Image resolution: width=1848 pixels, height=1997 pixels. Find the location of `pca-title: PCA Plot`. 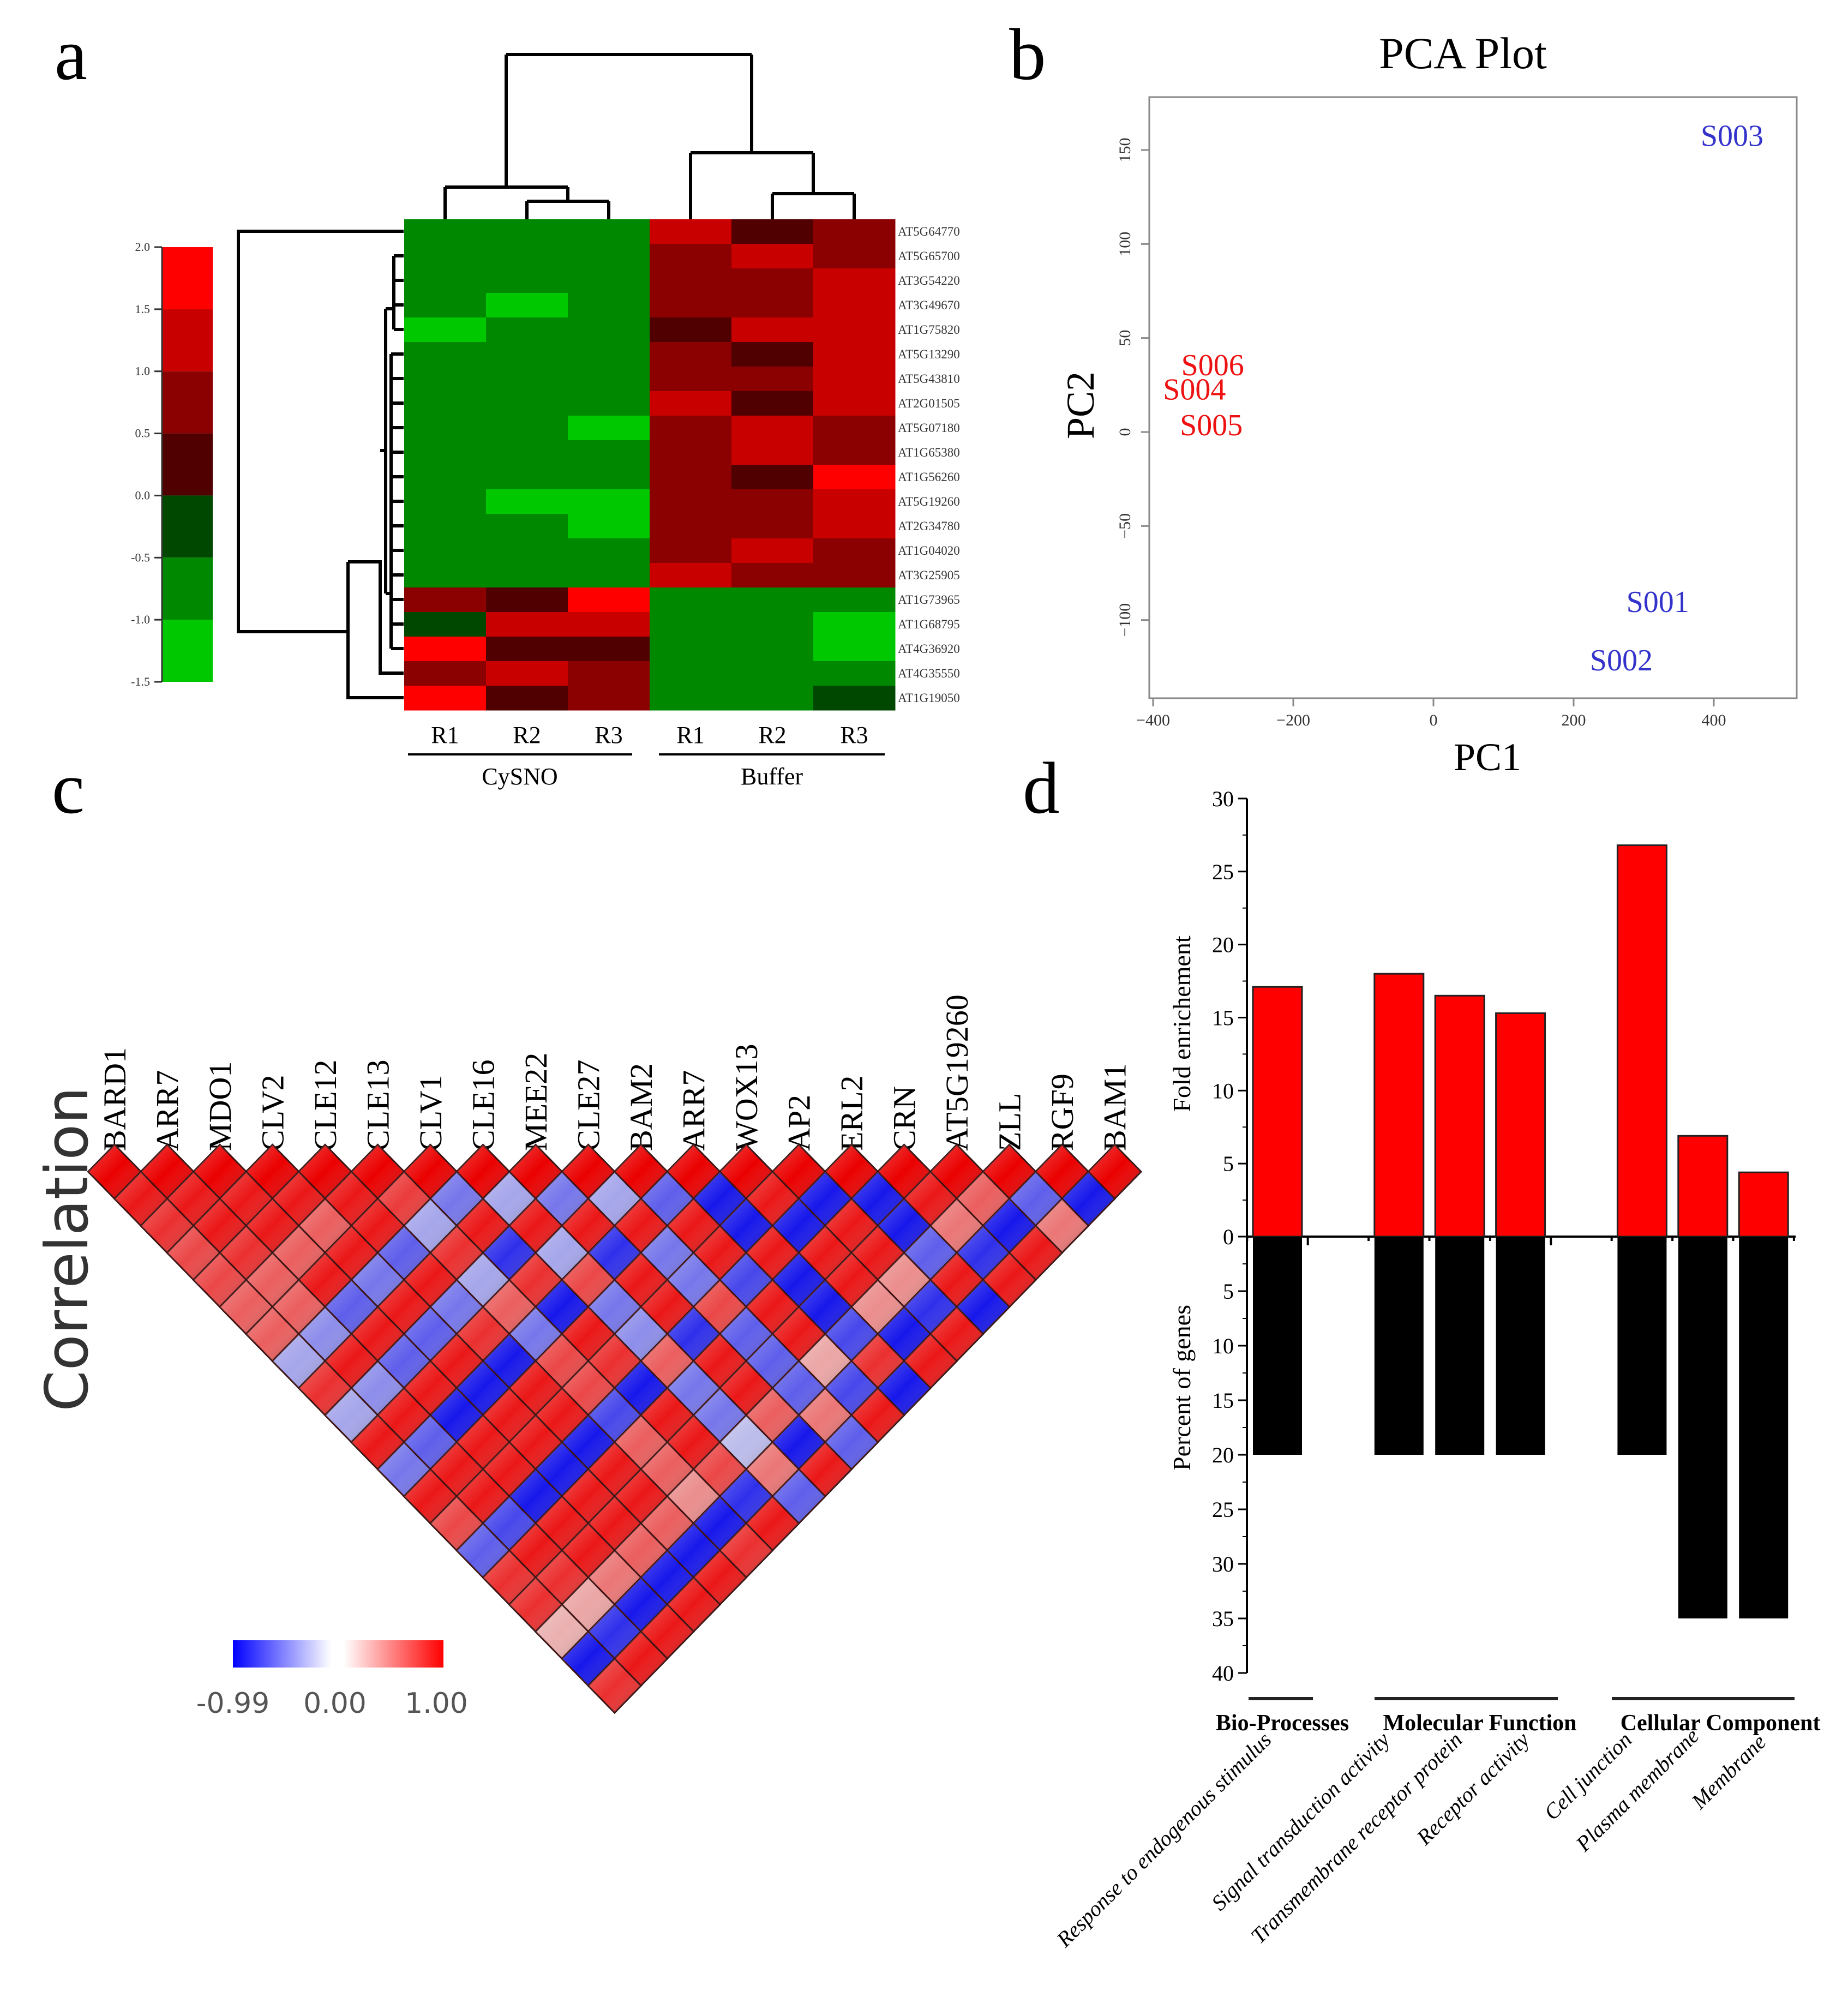

pca-title: PCA Plot is located at coordinates (1463, 53).